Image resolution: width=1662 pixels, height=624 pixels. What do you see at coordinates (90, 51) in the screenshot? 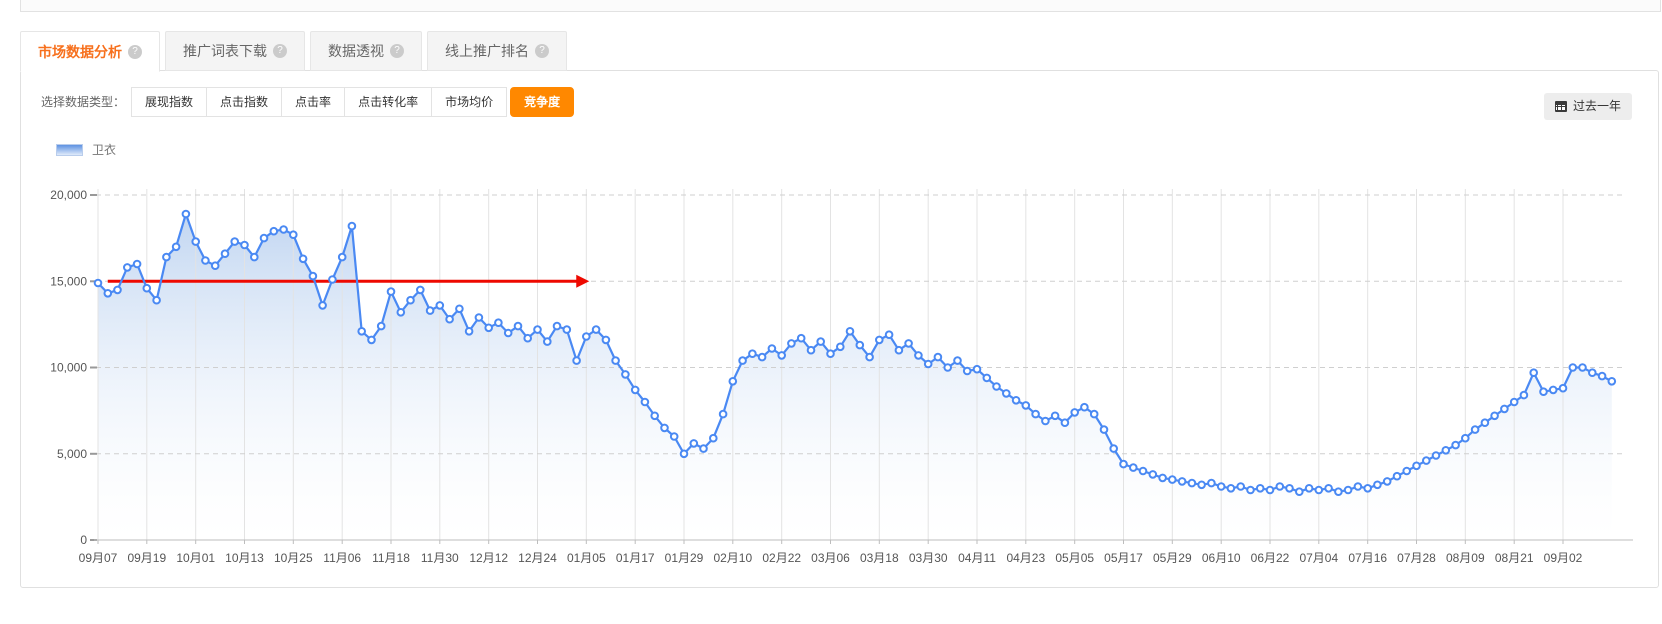
I see `tab-market-data-analysis: 市场数据分析 ?` at bounding box center [90, 51].